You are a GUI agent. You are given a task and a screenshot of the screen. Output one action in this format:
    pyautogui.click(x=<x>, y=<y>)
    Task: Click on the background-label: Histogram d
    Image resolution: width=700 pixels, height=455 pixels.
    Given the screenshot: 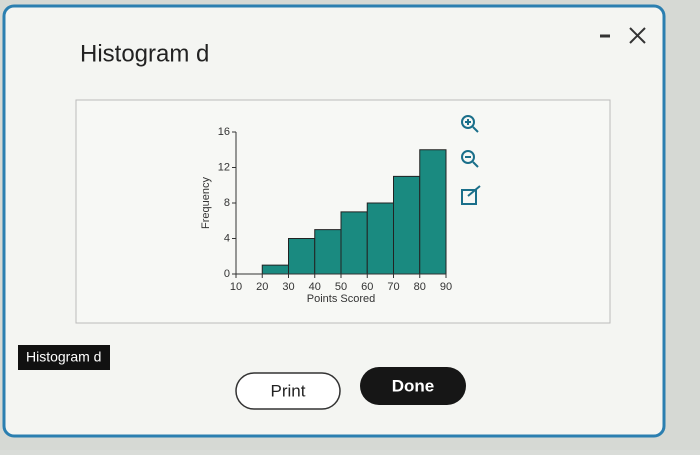 What is the action you would take?
    pyautogui.click(x=63, y=357)
    